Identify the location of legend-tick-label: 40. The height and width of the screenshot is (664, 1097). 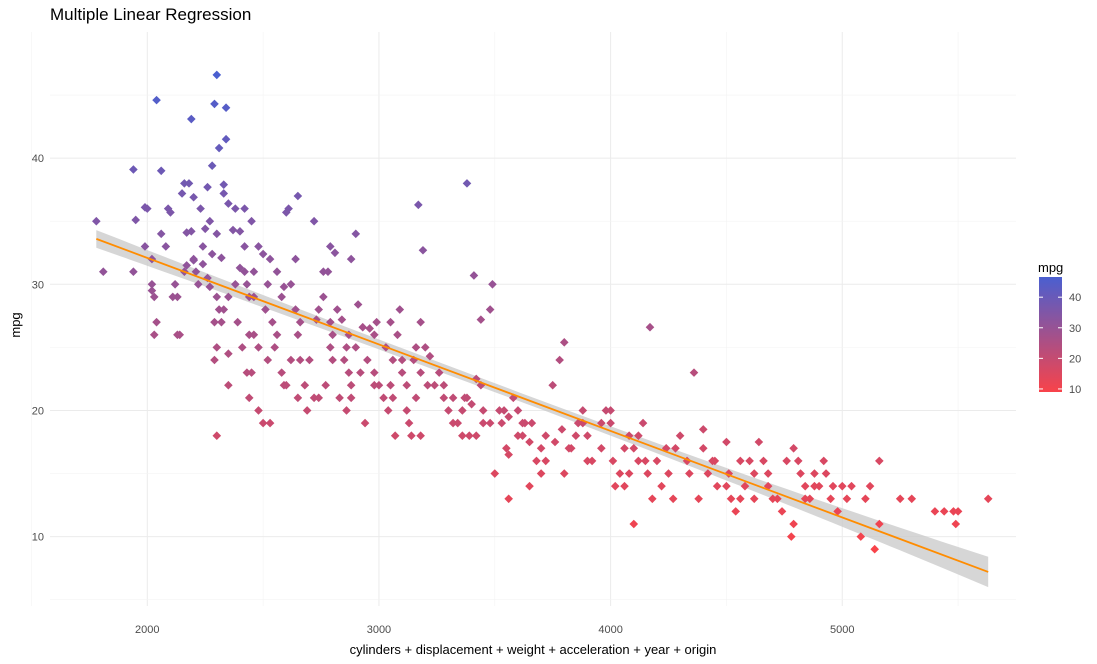
(1075, 298).